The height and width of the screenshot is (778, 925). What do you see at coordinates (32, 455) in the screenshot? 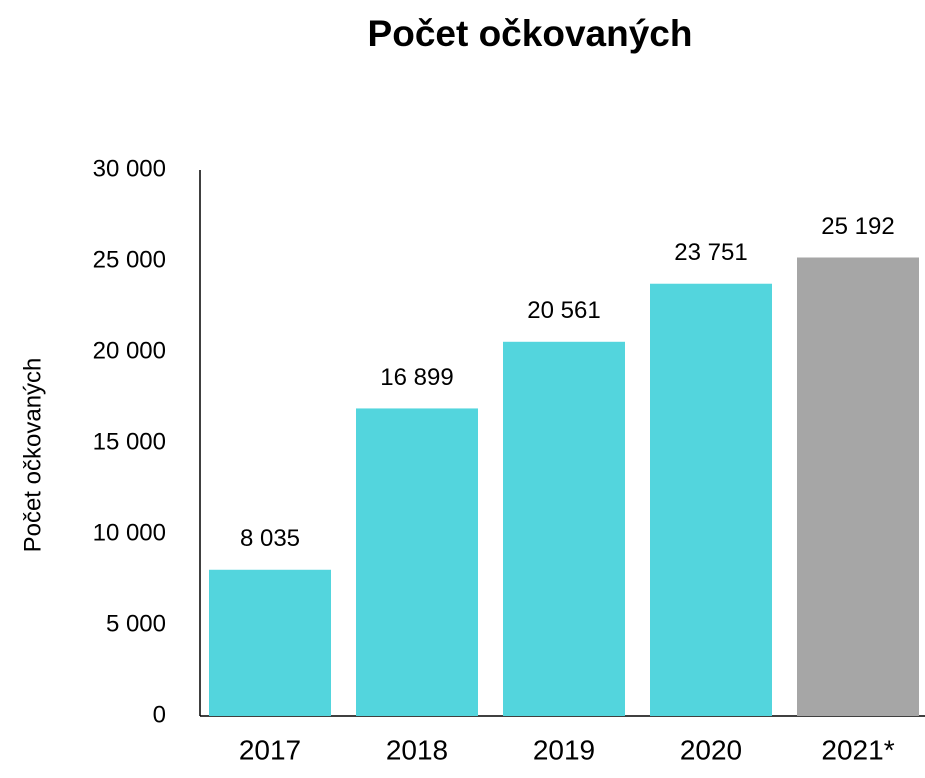
I see `y-axis-label: Počet očkovaných` at bounding box center [32, 455].